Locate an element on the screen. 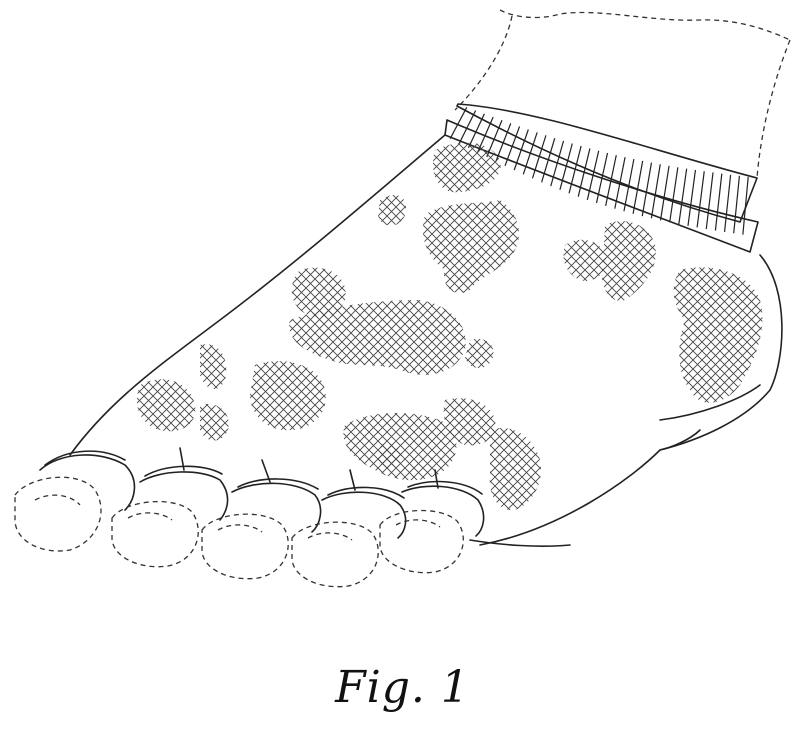 The image size is (805, 731). leg-outline is located at coordinates (622, 94).